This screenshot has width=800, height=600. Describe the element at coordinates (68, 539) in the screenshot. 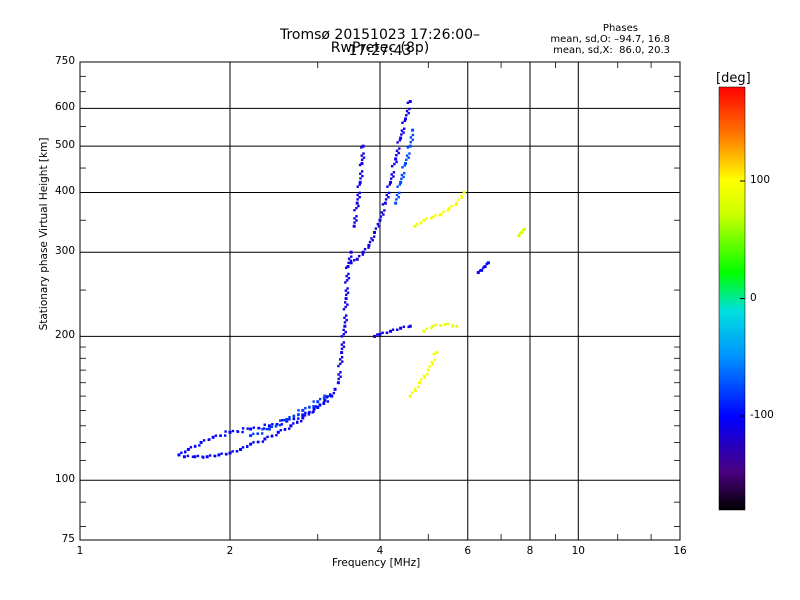

I see `y-tick-label: 75` at that location.